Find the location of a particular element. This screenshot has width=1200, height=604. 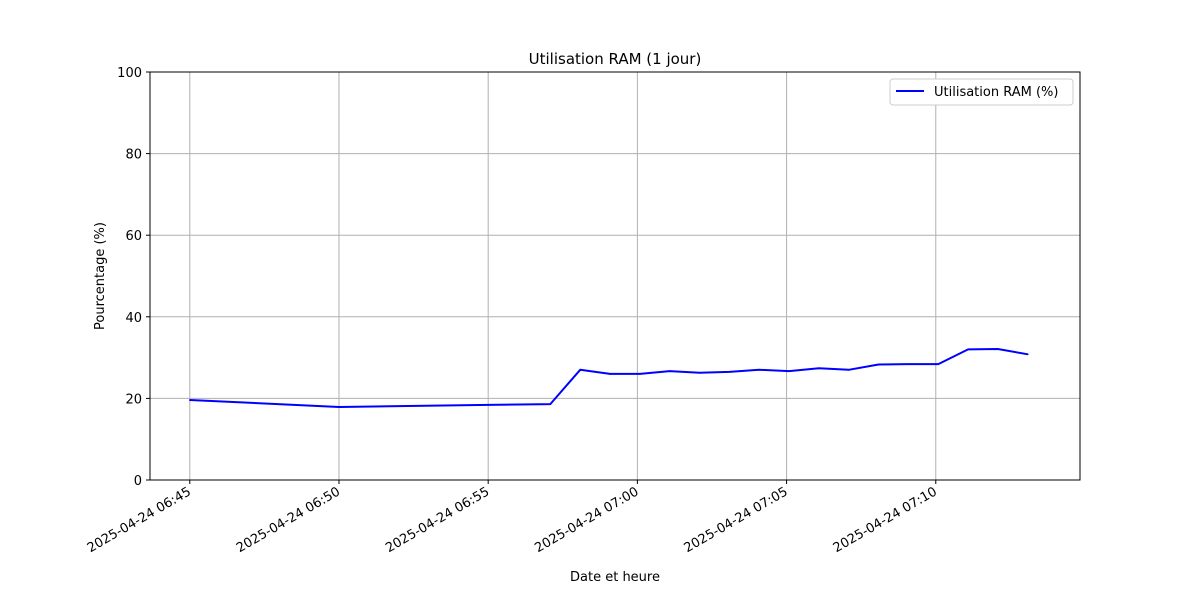

legend-box is located at coordinates (981, 92).